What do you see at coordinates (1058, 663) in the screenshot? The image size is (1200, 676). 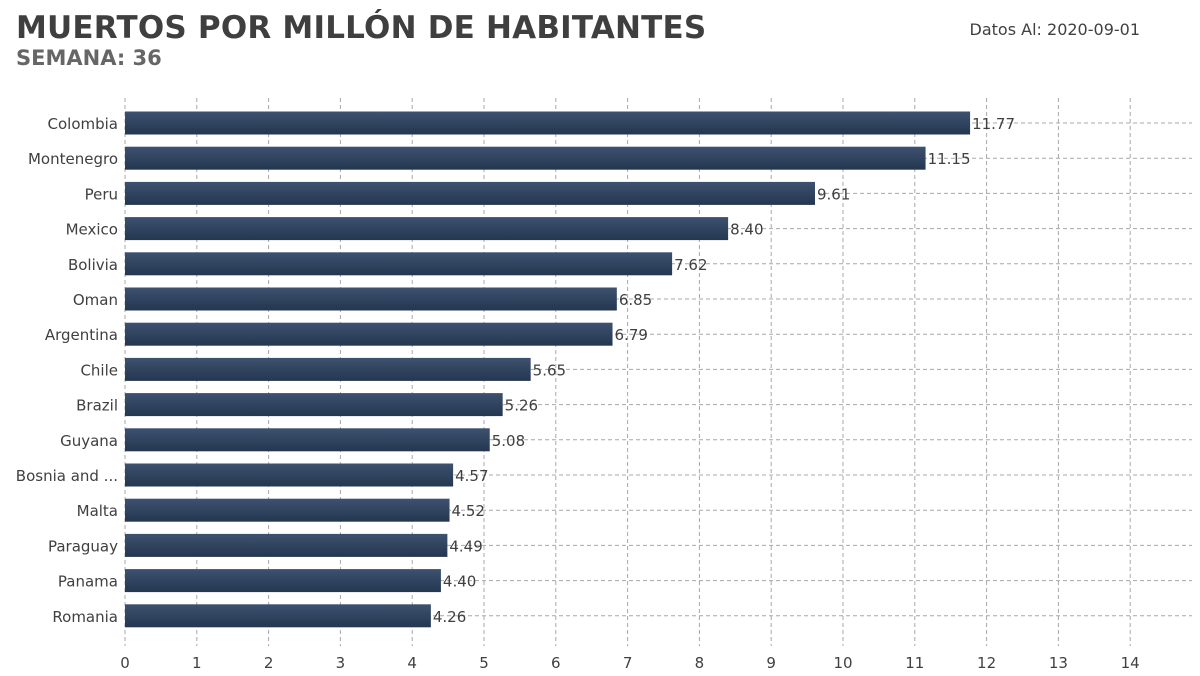 I see `x-tick-label: 13` at bounding box center [1058, 663].